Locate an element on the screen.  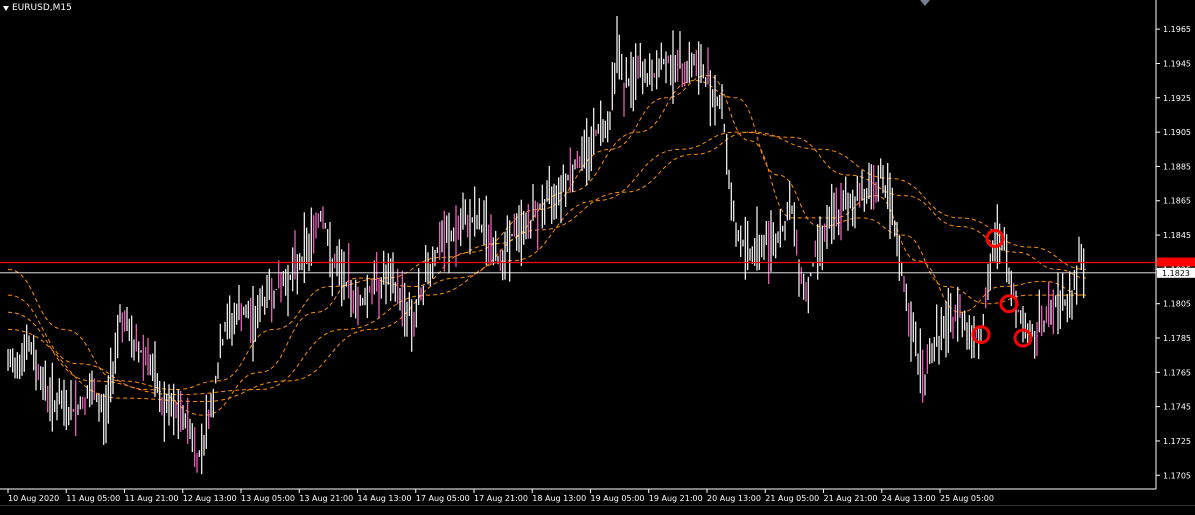
x-tick-label: 14 Aug 13:00 is located at coordinates (385, 498).